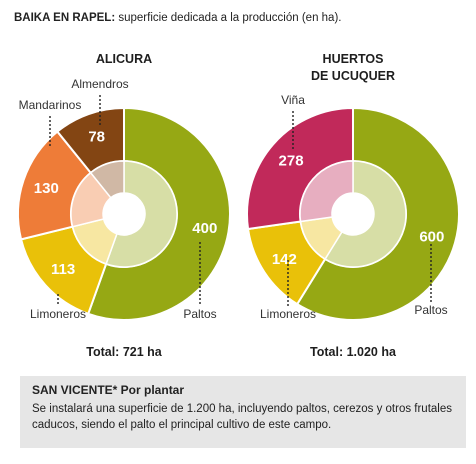  I want to click on alicura-value-almendros: 78, so click(96, 137).